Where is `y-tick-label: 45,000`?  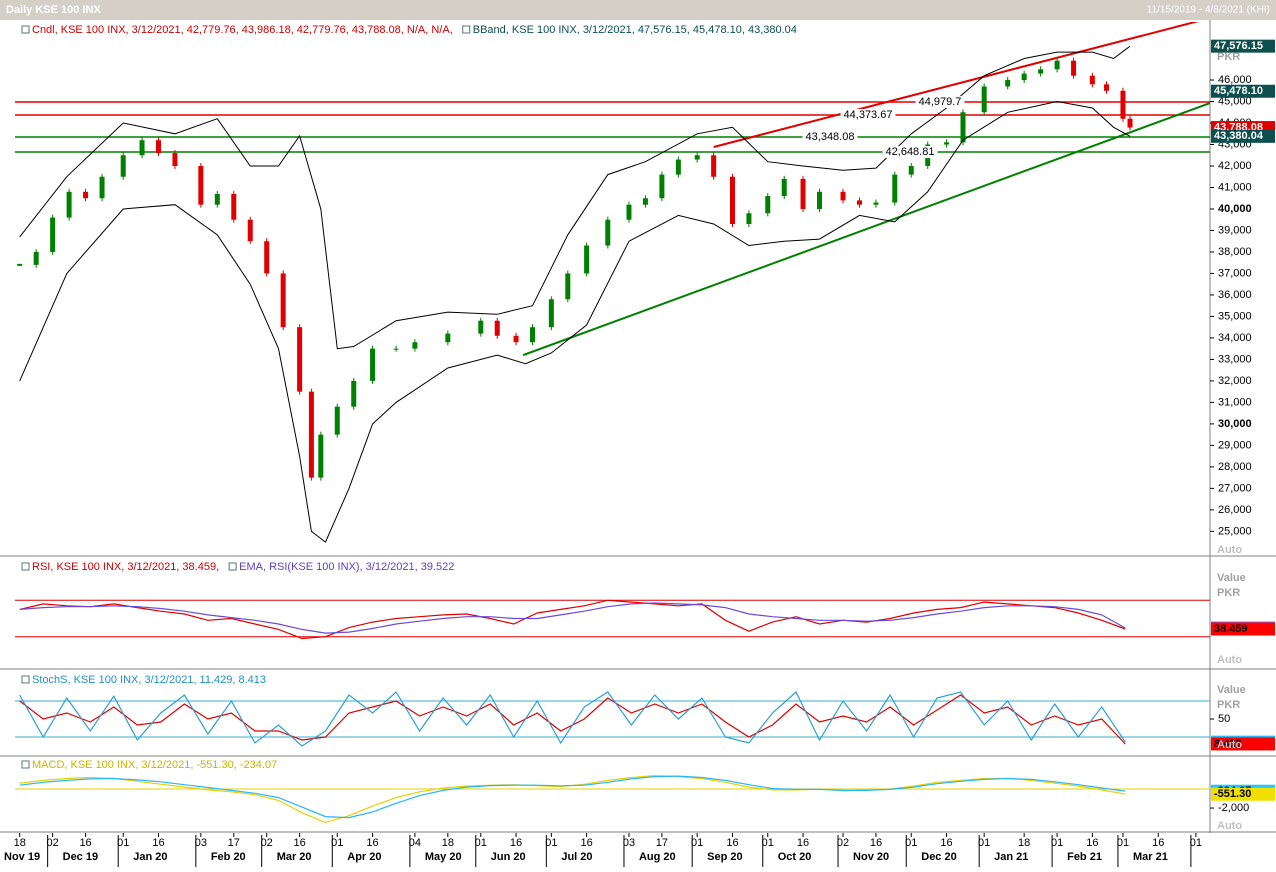
y-tick-label: 45,000 is located at coordinates (1235, 101).